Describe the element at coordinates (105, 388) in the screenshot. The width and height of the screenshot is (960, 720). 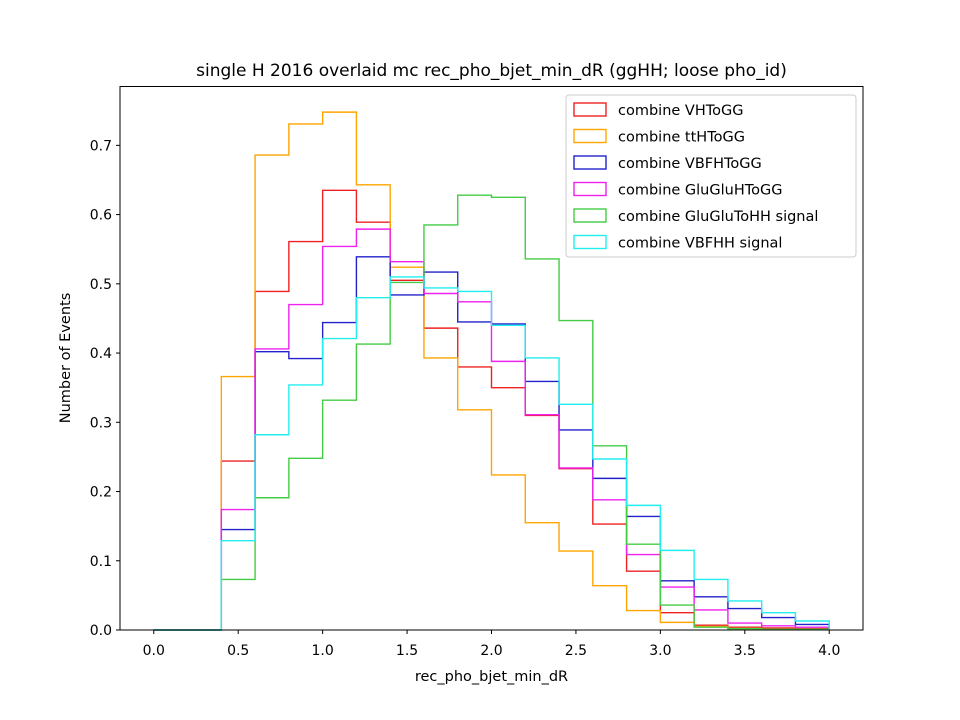
I see `y-axis-ticks: 0.0 0.1 0.2 0.3 0.4 0.5 0.6 0.7` at that location.